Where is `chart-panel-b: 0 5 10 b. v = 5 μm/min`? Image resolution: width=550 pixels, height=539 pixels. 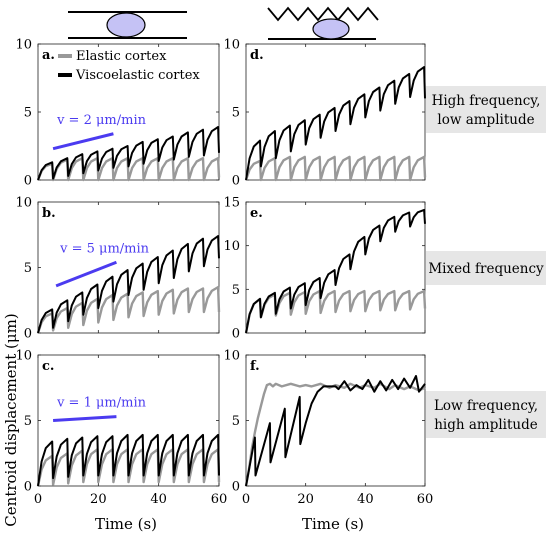 chart-panel-b: 0 5 10 b. v = 5 μm/min is located at coordinates (118, 269).